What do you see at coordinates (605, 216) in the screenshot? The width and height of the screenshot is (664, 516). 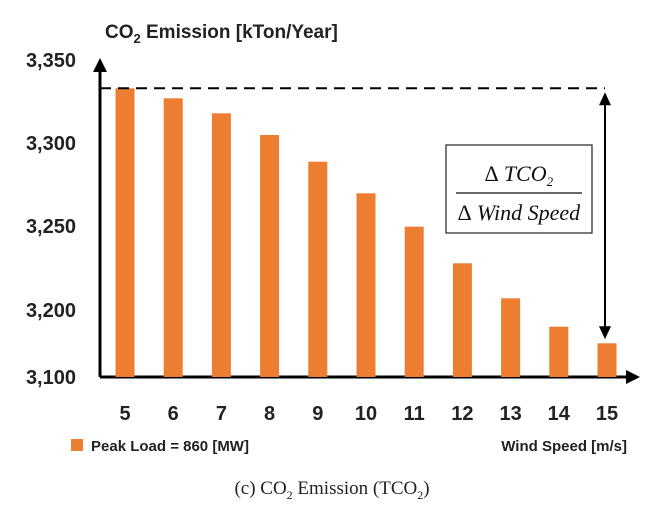 I see `delta-double-arrow` at bounding box center [605, 216].